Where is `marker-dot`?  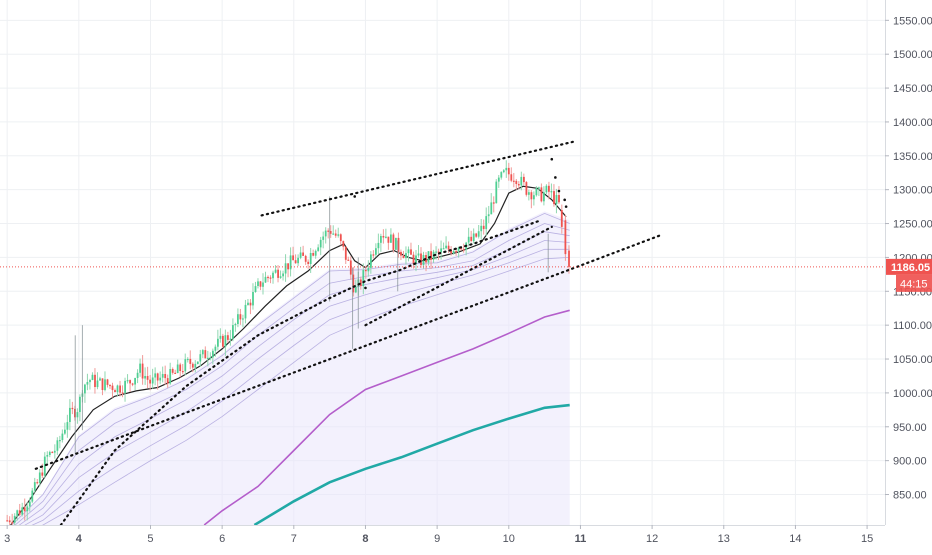 marker-dot is located at coordinates (555, 177).